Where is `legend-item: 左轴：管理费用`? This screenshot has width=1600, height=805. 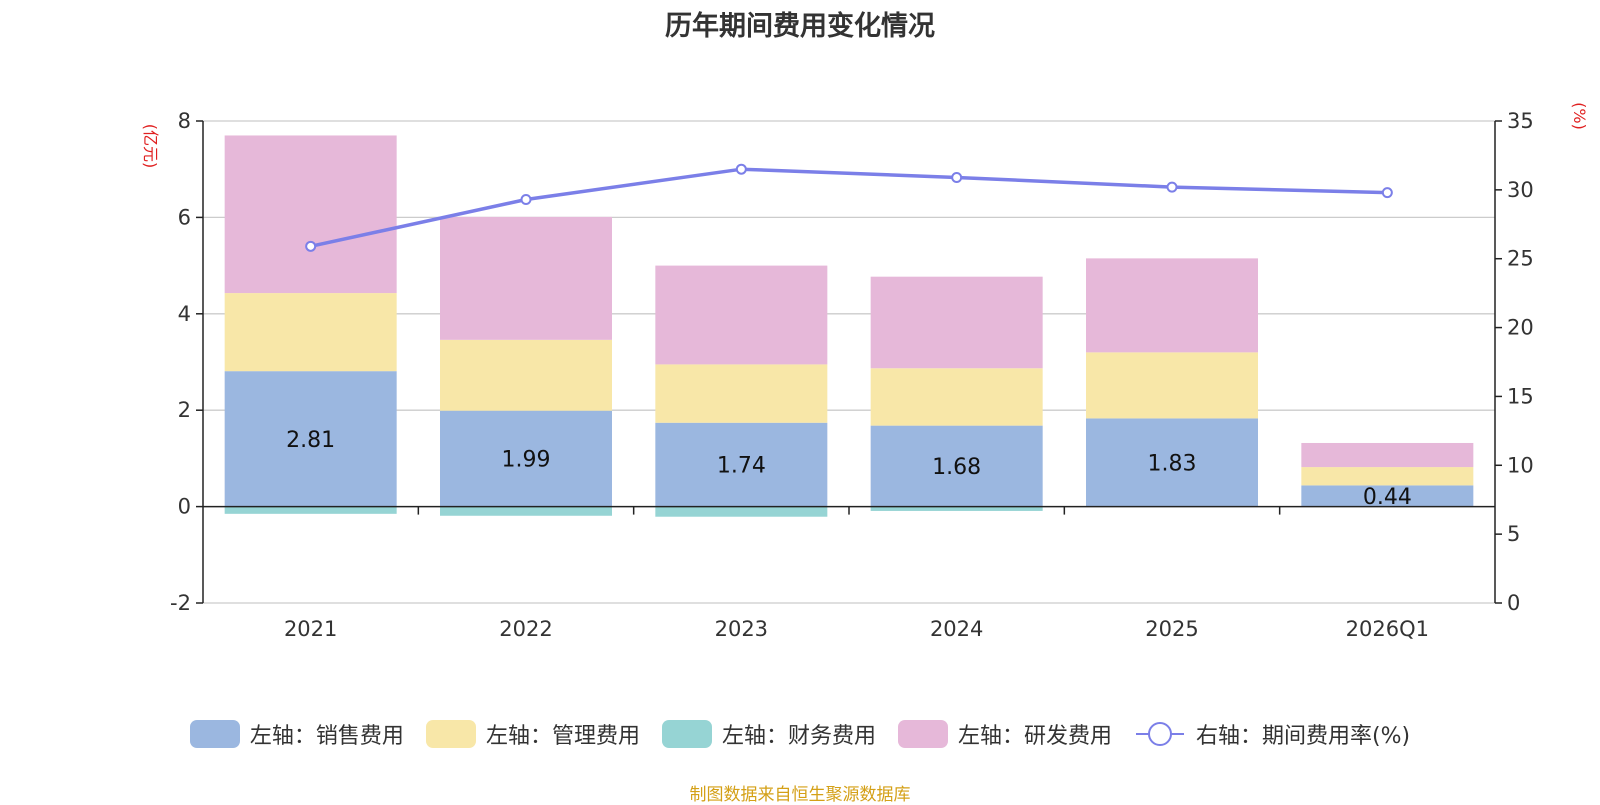 legend-item: 左轴：管理费用 is located at coordinates (532, 734).